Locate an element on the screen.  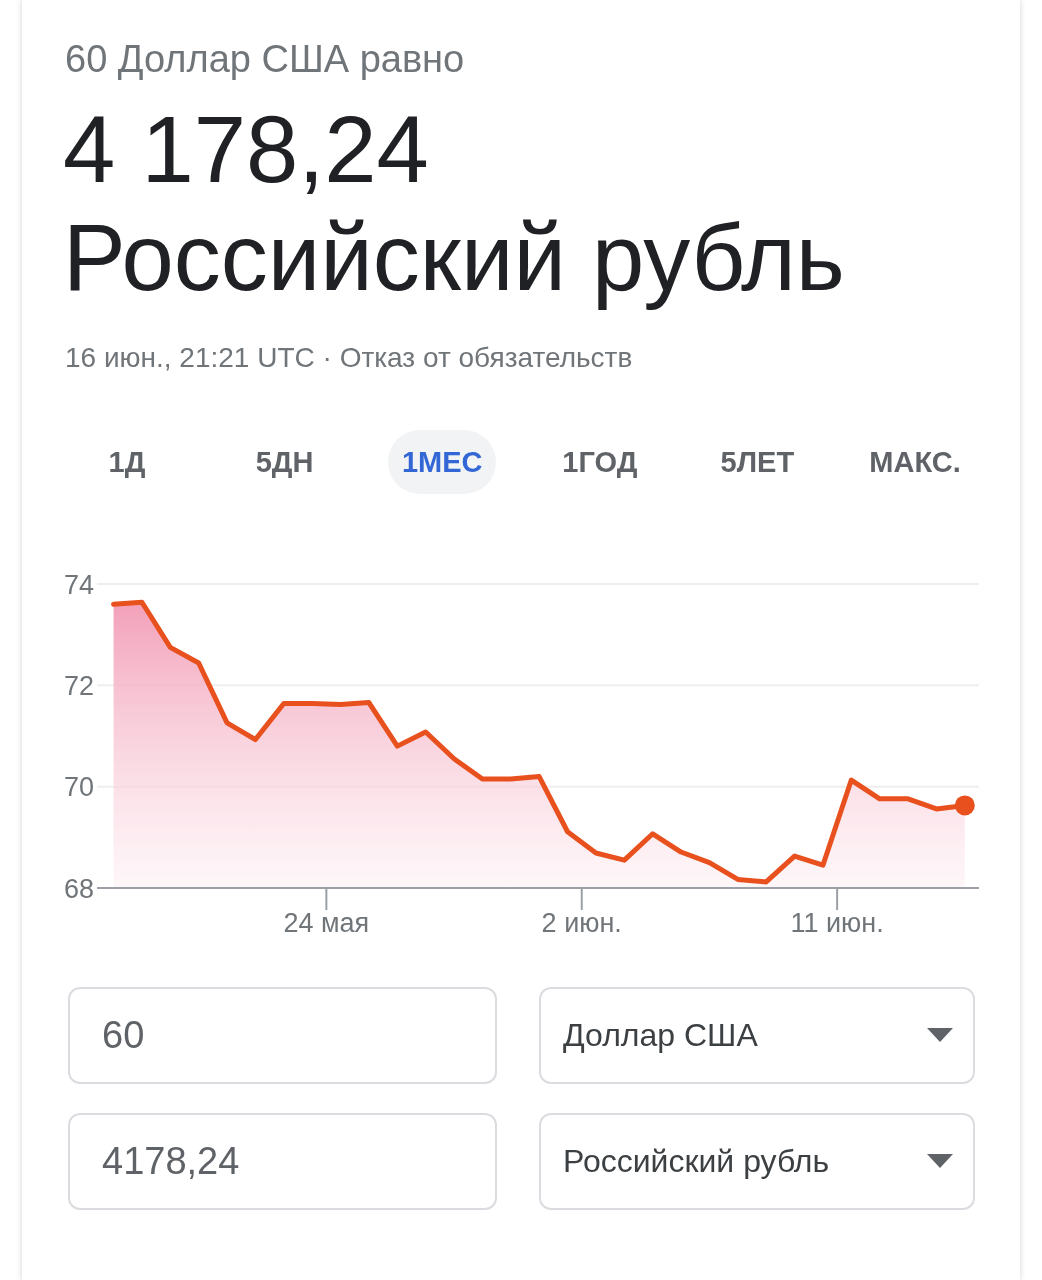
text: 1ГОД is located at coordinates (600, 462).